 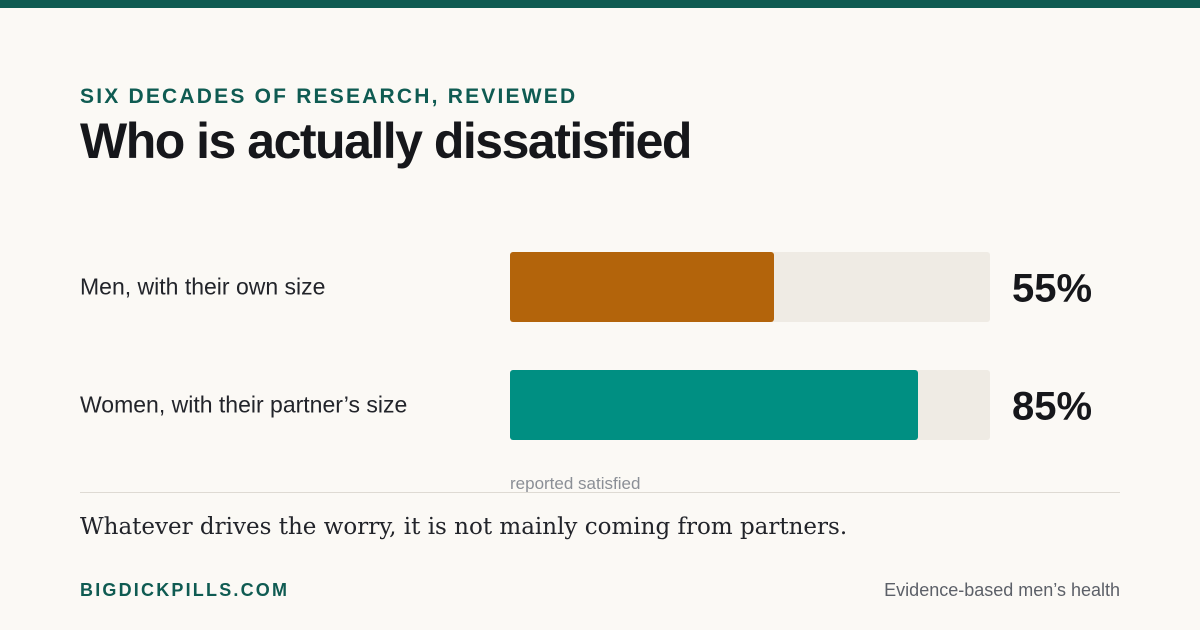 What do you see at coordinates (1052, 406) in the screenshot?
I see `bar-value-label: 85%` at bounding box center [1052, 406].